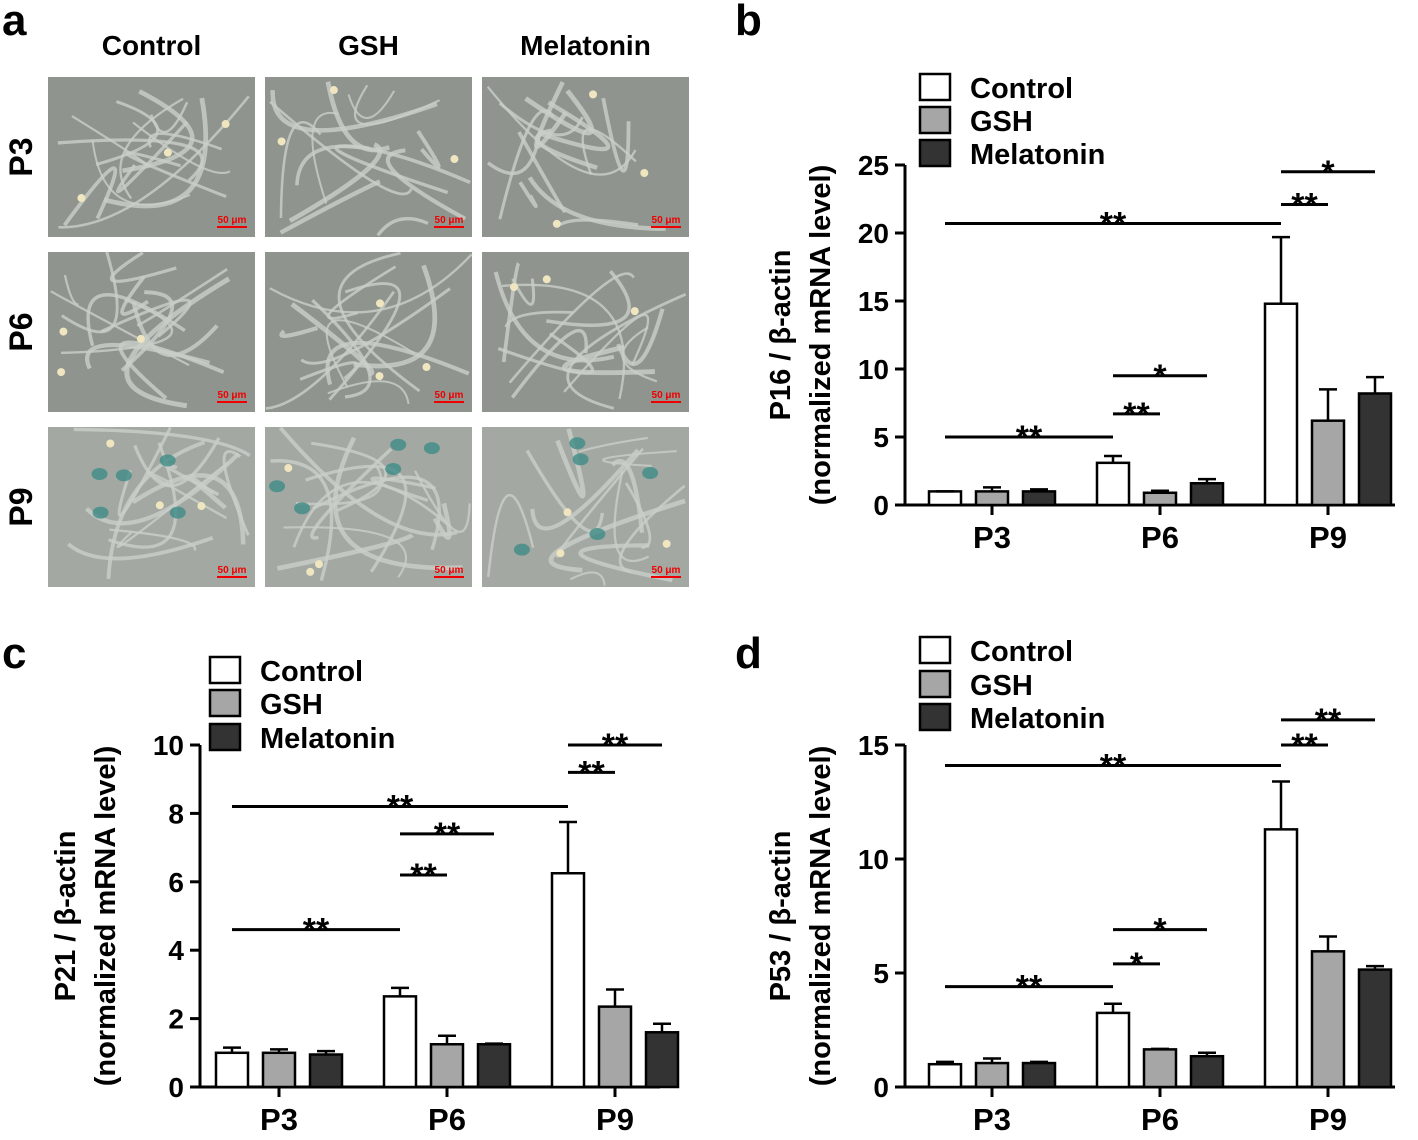 The image size is (1418, 1140). I want to click on y-tick-label: 15, so click(873, 745).